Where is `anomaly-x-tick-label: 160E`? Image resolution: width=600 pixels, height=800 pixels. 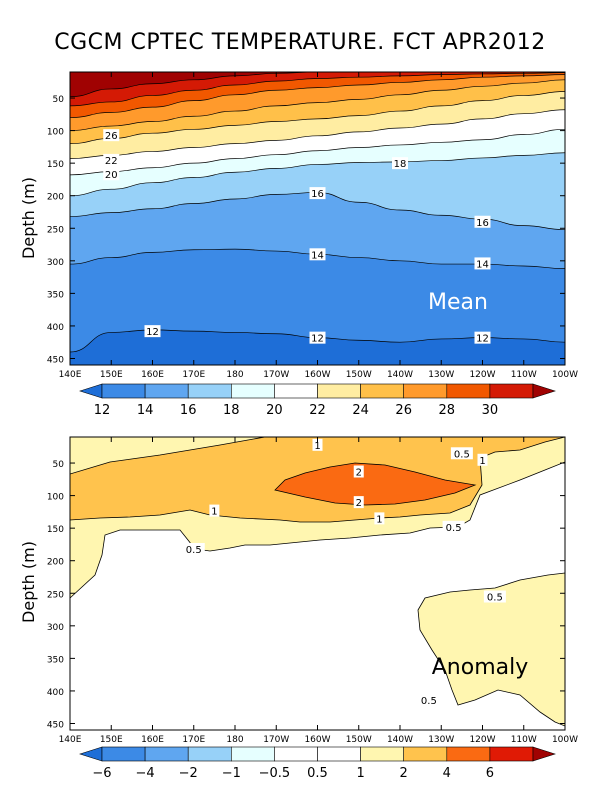 anomaly-x-tick-label: 160E is located at coordinates (152, 740).